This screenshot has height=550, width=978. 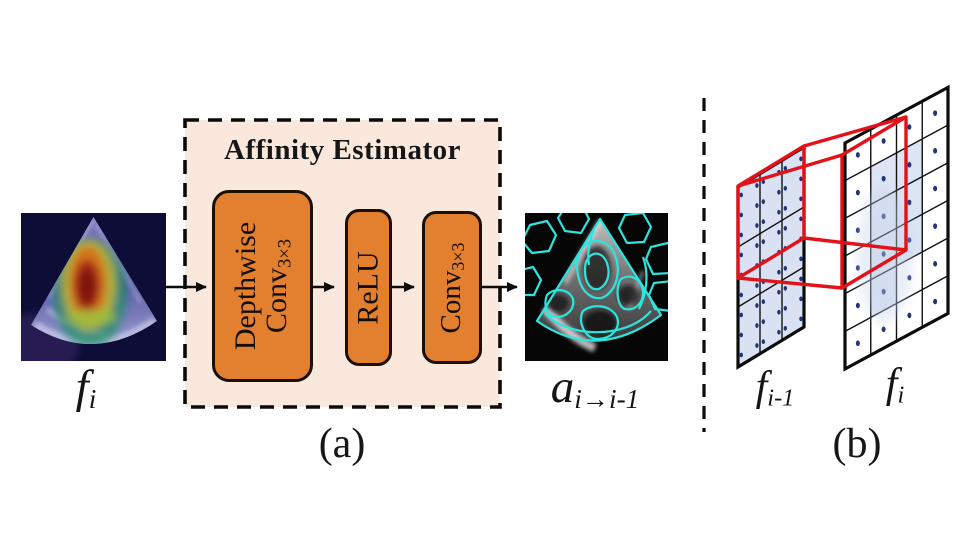 What do you see at coordinates (874, 202) in the screenshot?
I see `target-window-outline` at bounding box center [874, 202].